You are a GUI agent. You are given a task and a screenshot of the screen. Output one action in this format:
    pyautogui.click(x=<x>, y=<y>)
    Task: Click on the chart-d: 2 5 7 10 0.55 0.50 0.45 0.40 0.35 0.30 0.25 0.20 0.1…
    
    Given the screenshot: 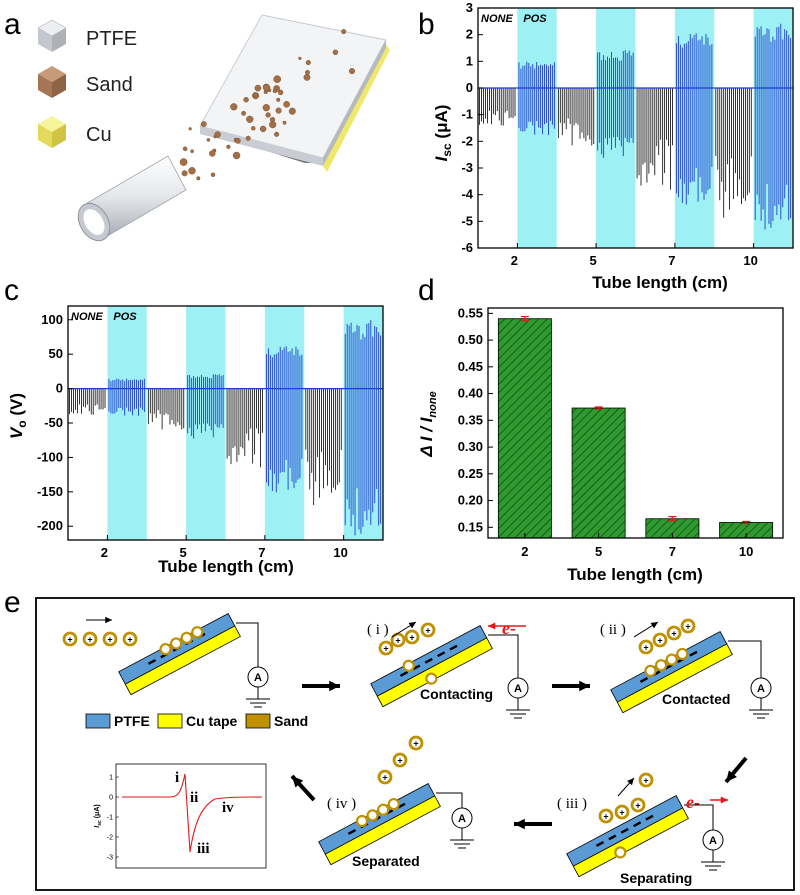 What is the action you would take?
    pyautogui.click(x=621, y=432)
    